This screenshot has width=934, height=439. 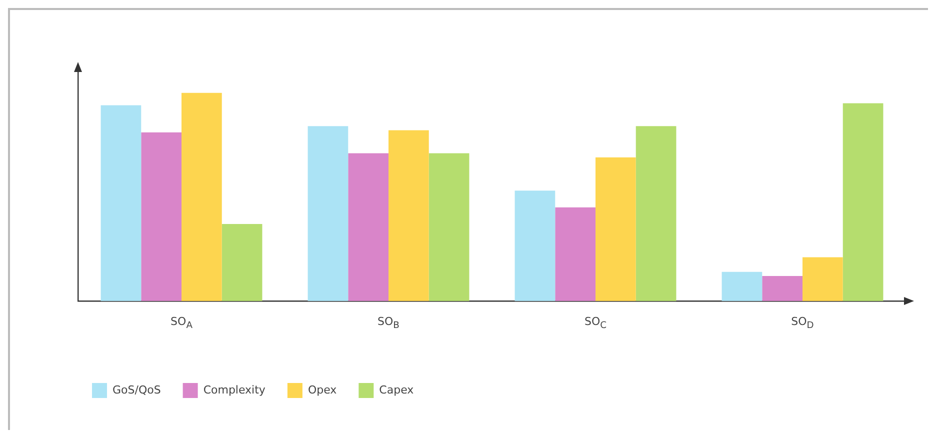 What do you see at coordinates (323, 389) in the screenshot?
I see `legend-label: Opex` at bounding box center [323, 389].